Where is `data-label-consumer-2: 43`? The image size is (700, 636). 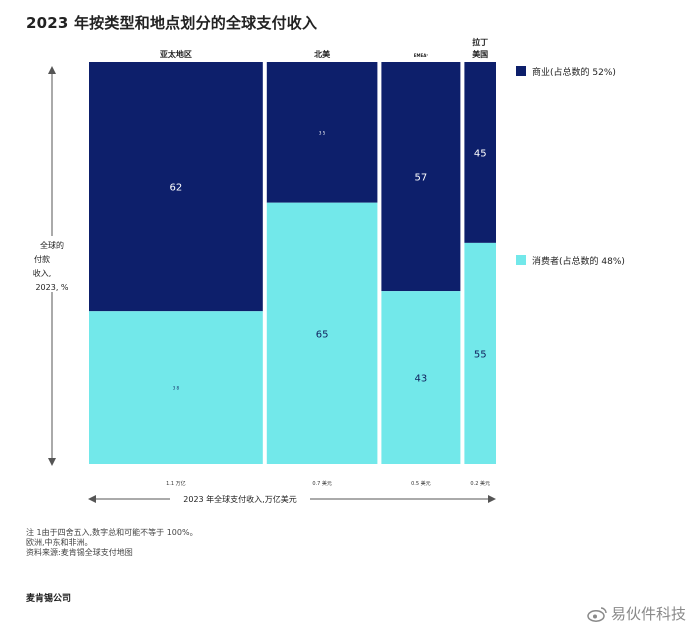 data-label-consumer-2: 43 is located at coordinates (421, 379).